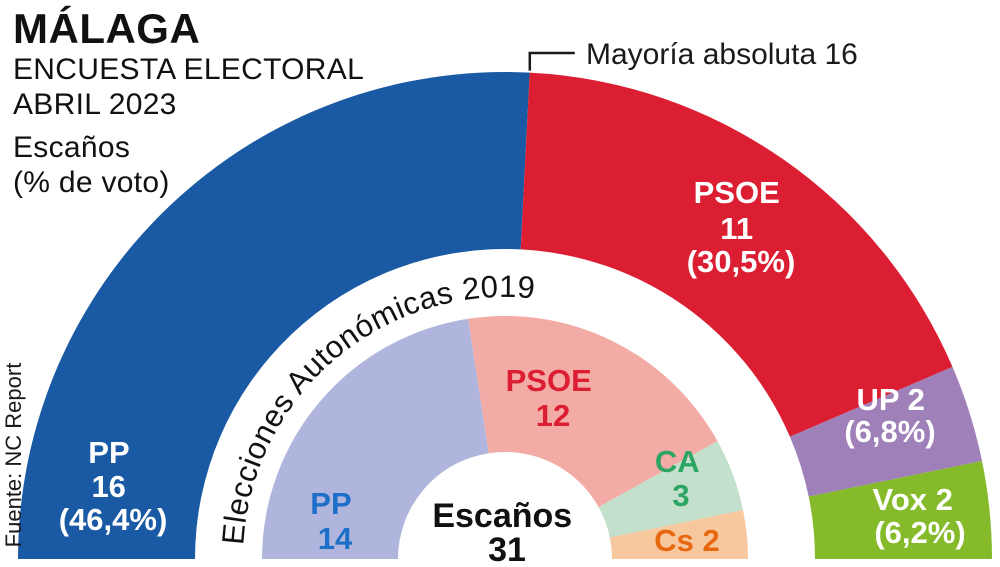 The height and width of the screenshot is (567, 1000). What do you see at coordinates (189, 69) in the screenshot?
I see `header-subtitle-1: ENCUESTA ELECTORAL` at bounding box center [189, 69].